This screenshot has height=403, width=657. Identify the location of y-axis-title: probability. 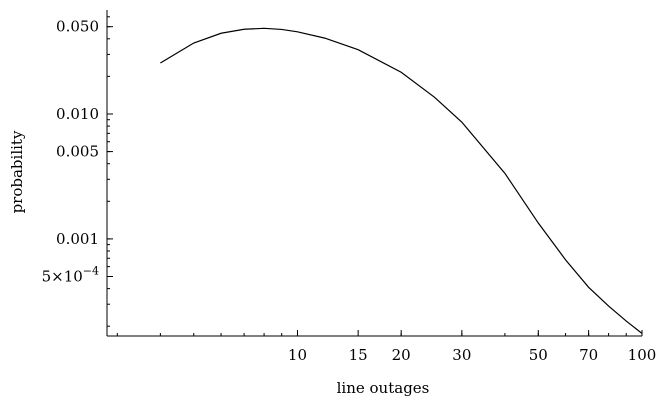
(17, 171).